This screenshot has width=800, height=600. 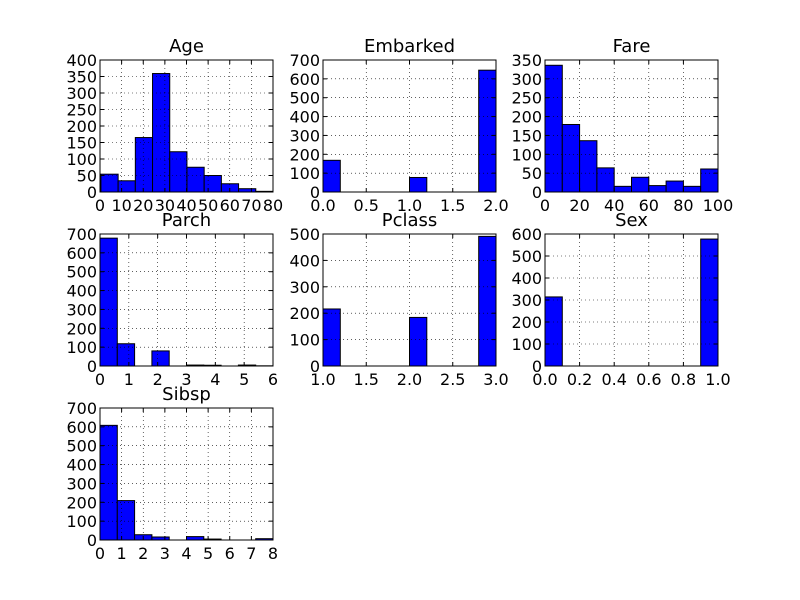 What do you see at coordinates (186, 220) in the screenshot?
I see `subplot-title: Parch` at bounding box center [186, 220].